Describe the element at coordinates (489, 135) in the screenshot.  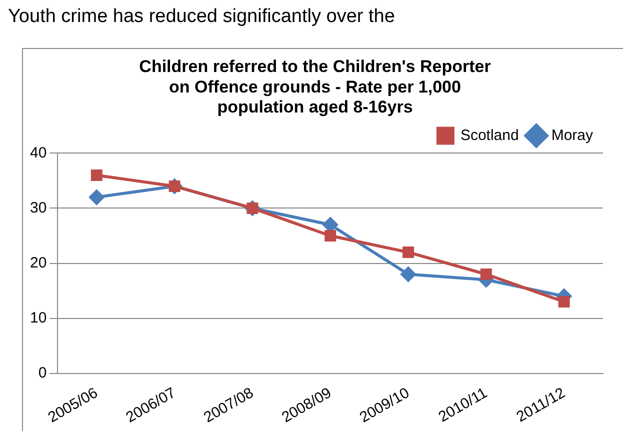
I see `legend-label: Scotland` at that location.